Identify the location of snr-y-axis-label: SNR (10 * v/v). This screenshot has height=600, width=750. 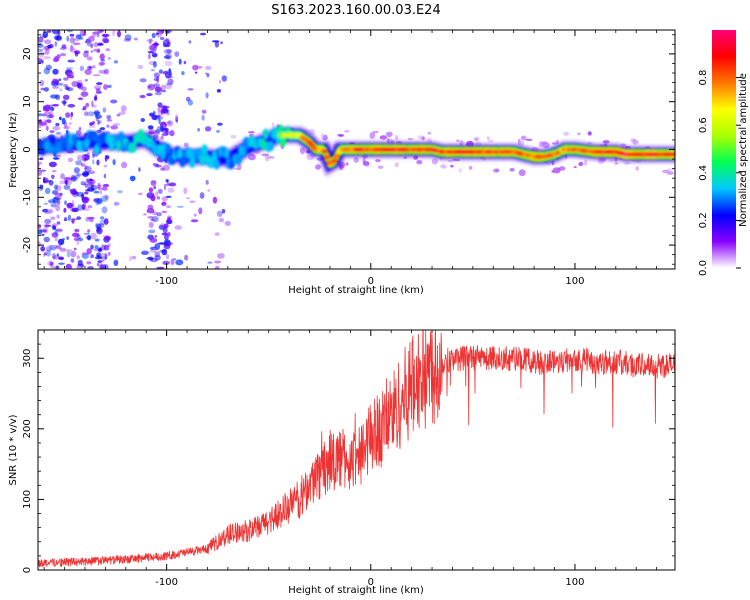
(13, 449).